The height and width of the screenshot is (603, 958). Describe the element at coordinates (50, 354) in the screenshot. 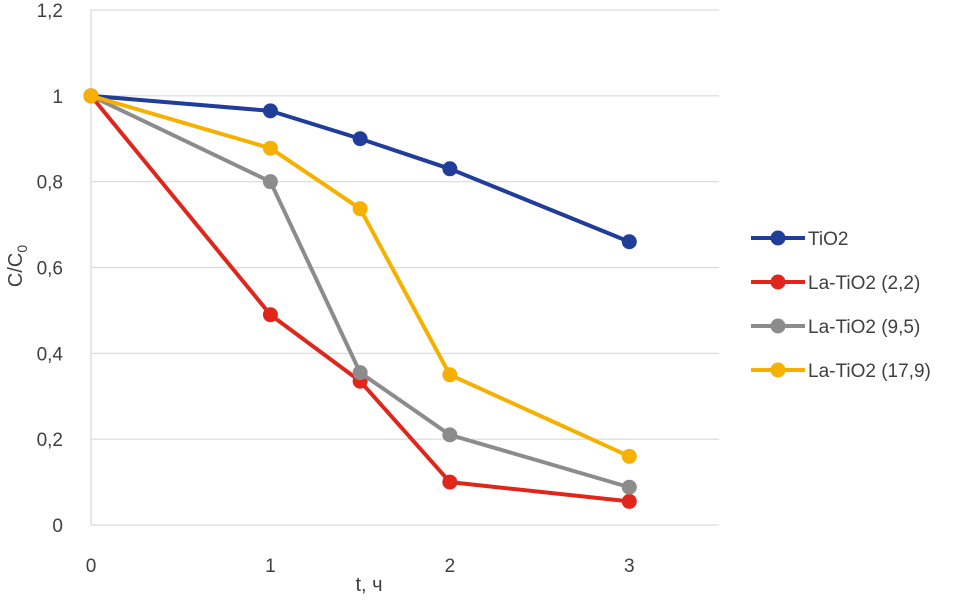

I see `y-tick-label: 0,4` at that location.